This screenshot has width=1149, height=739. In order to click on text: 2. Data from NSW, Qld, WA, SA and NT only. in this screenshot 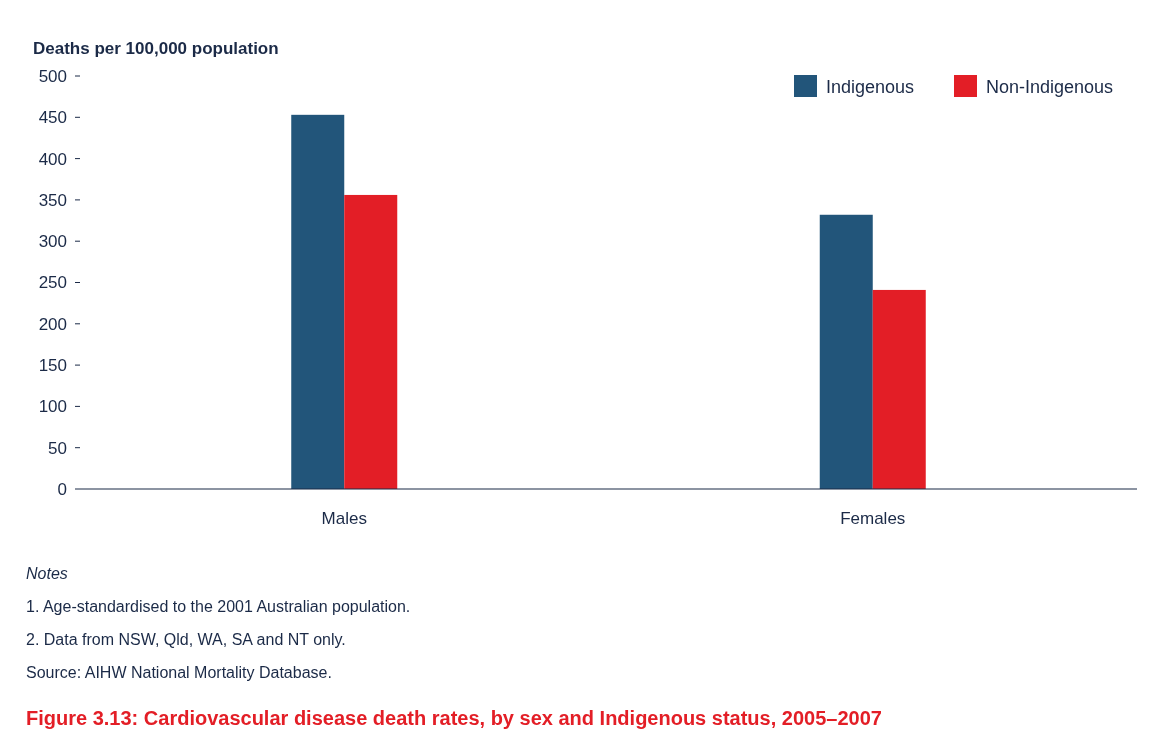, I will do `click(186, 639)`.